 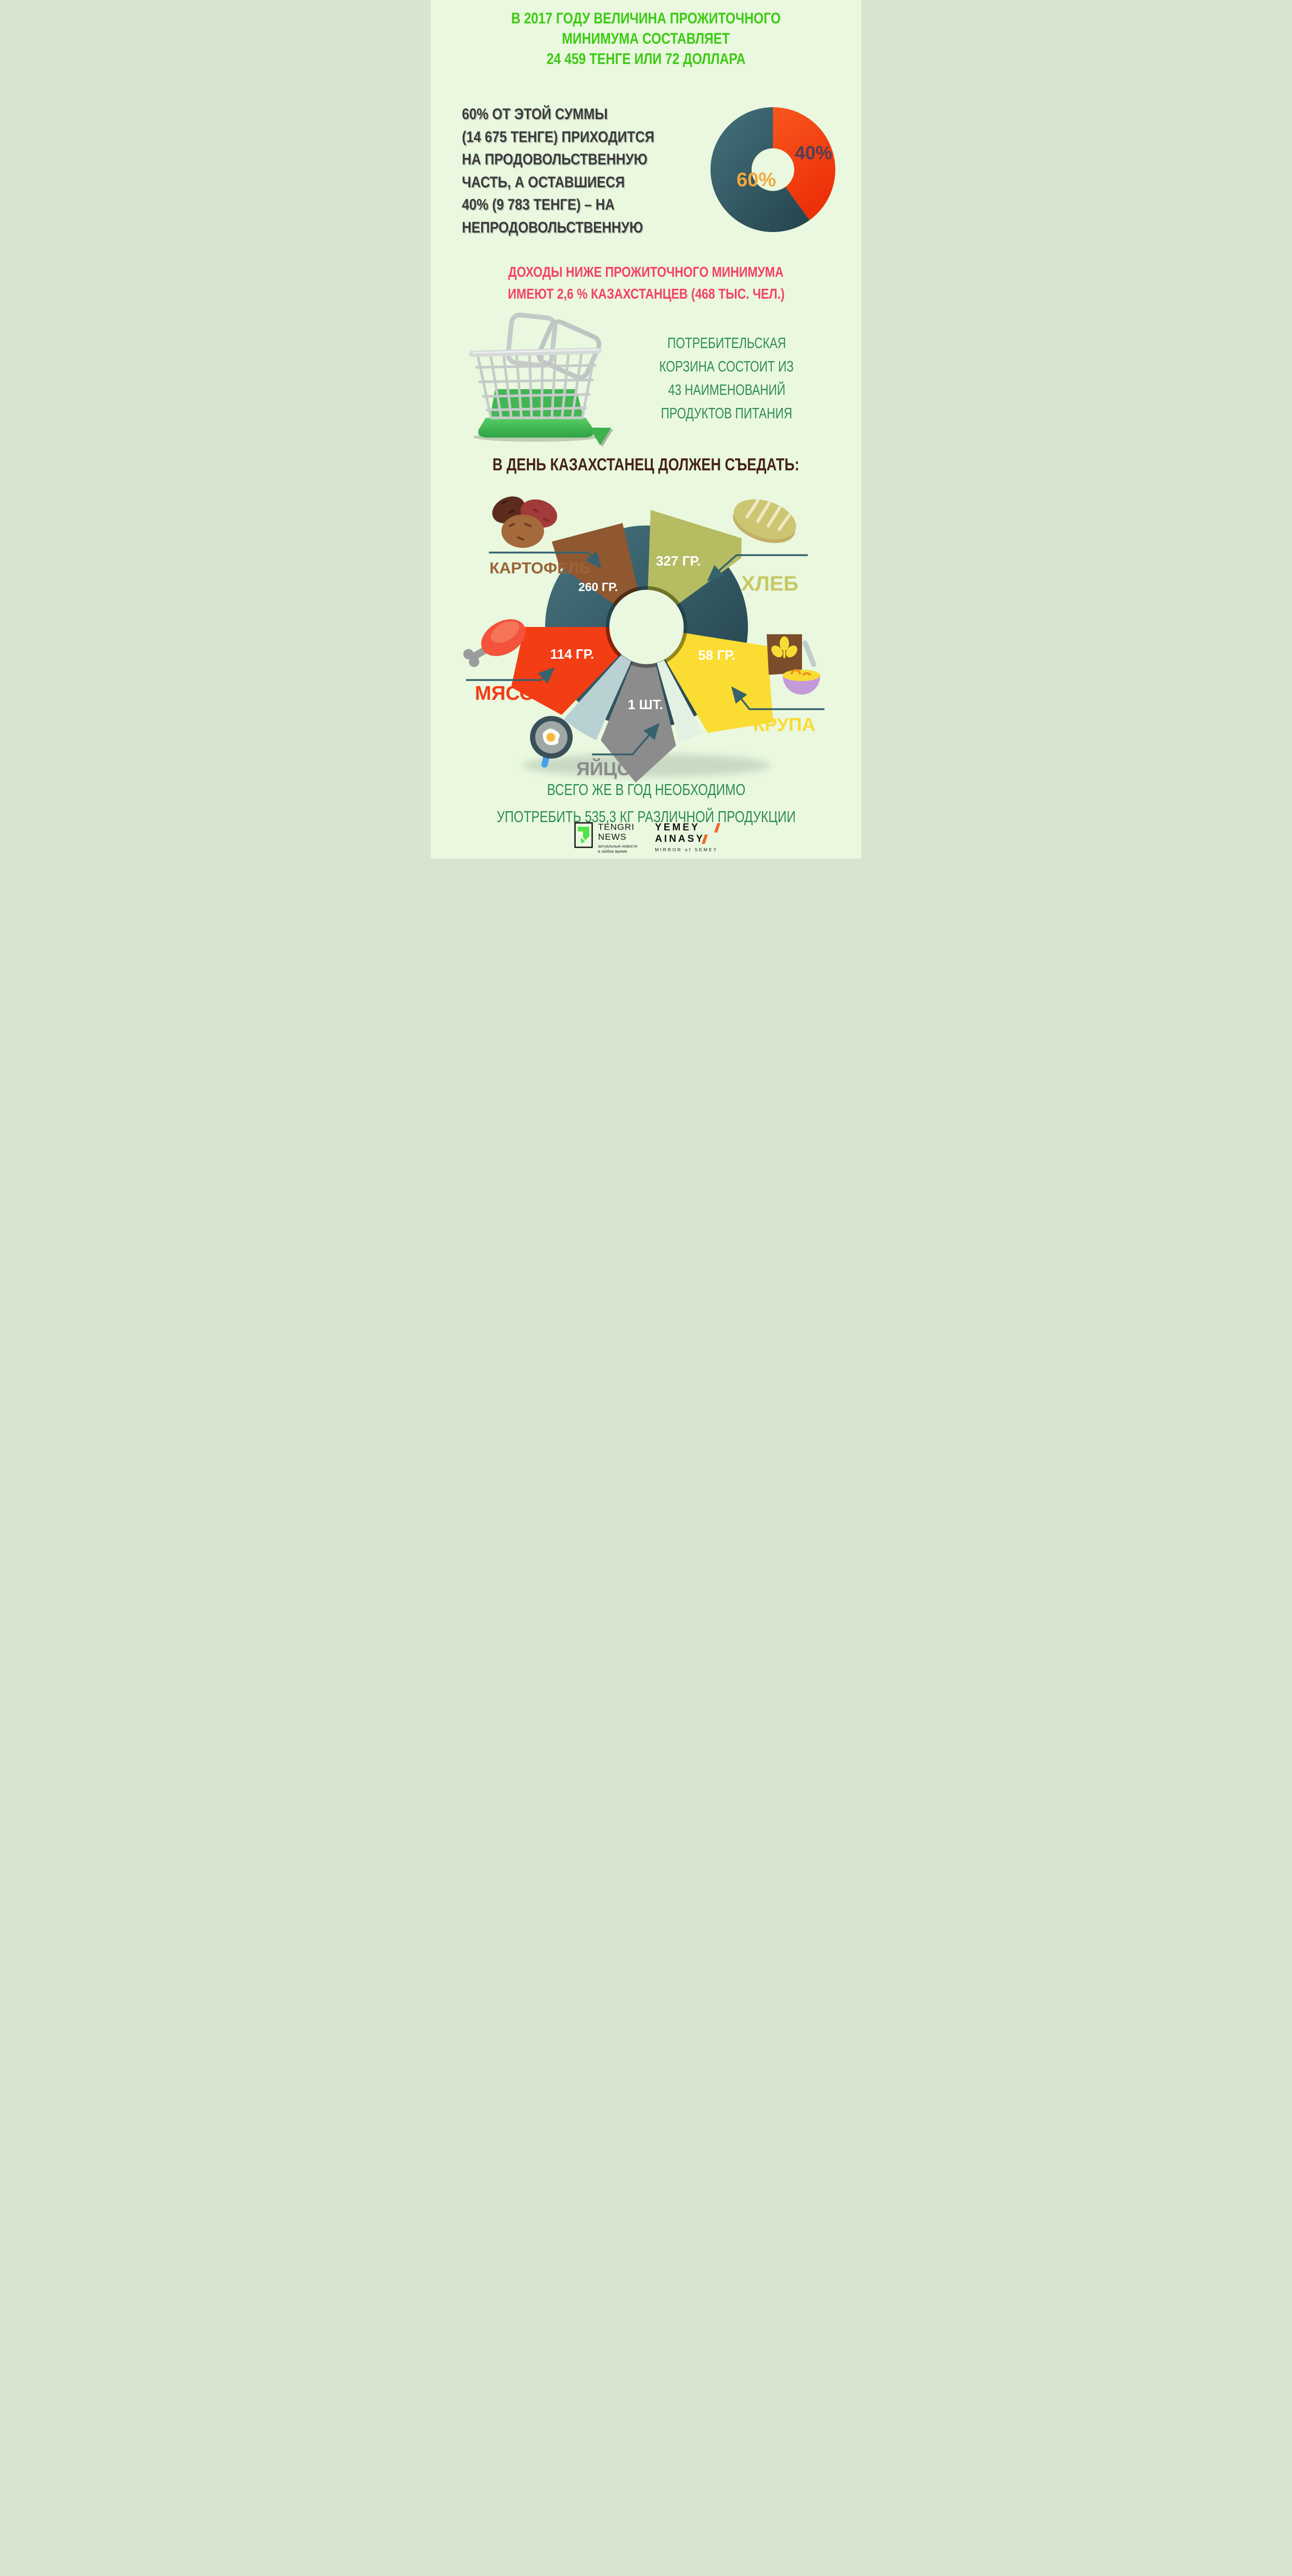 What do you see at coordinates (756, 180) in the screenshot?
I see `label-60-percent: 60%` at bounding box center [756, 180].